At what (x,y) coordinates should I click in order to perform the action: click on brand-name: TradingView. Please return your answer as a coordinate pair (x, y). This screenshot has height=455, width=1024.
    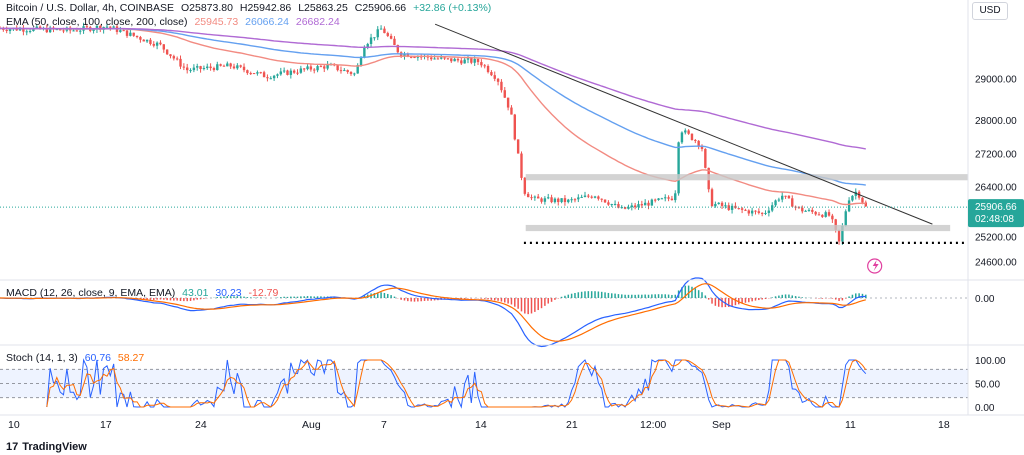
    Looking at the image, I should click on (54, 447).